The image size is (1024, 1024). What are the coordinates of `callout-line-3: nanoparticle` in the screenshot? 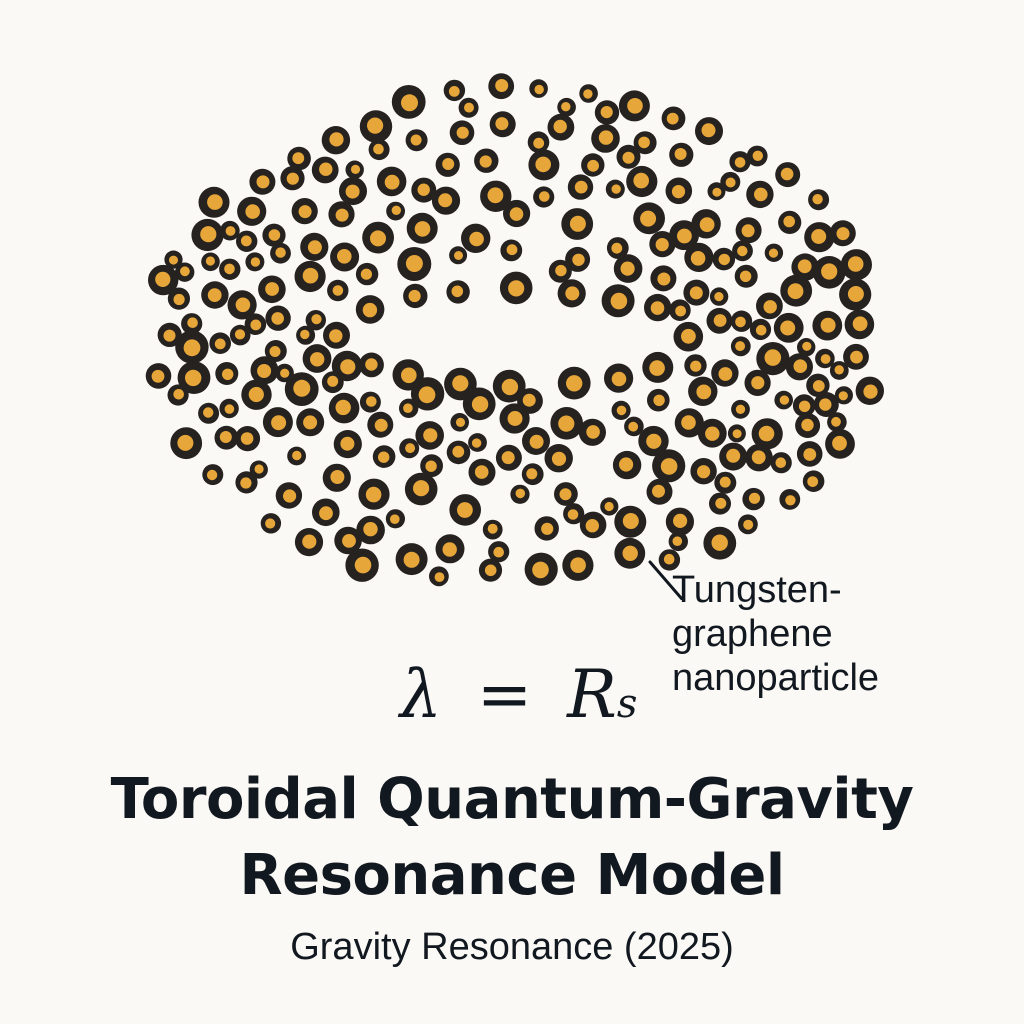 It's located at (776, 678).